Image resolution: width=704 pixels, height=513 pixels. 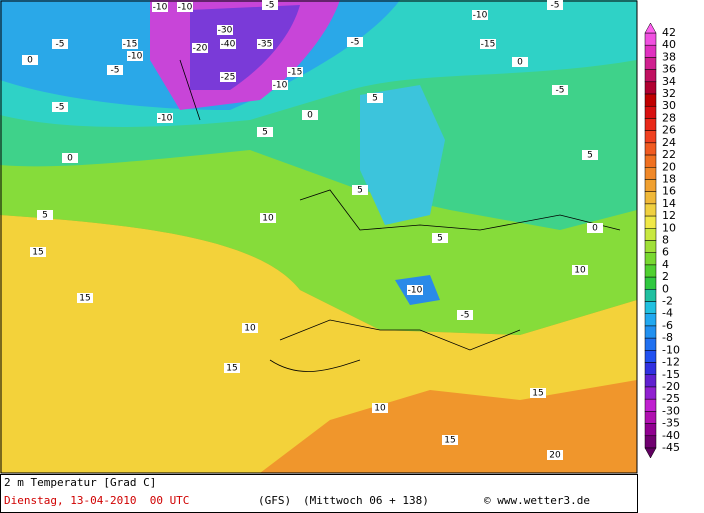 I want to click on legend-label: 18, so click(x=669, y=178).